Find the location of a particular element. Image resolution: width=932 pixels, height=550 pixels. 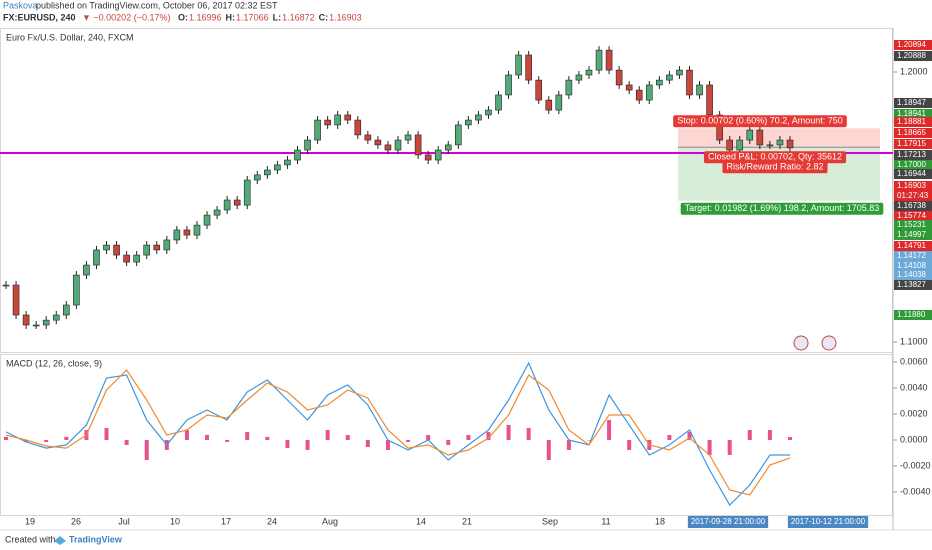

x-tick-label: Sep is located at coordinates (550, 521).